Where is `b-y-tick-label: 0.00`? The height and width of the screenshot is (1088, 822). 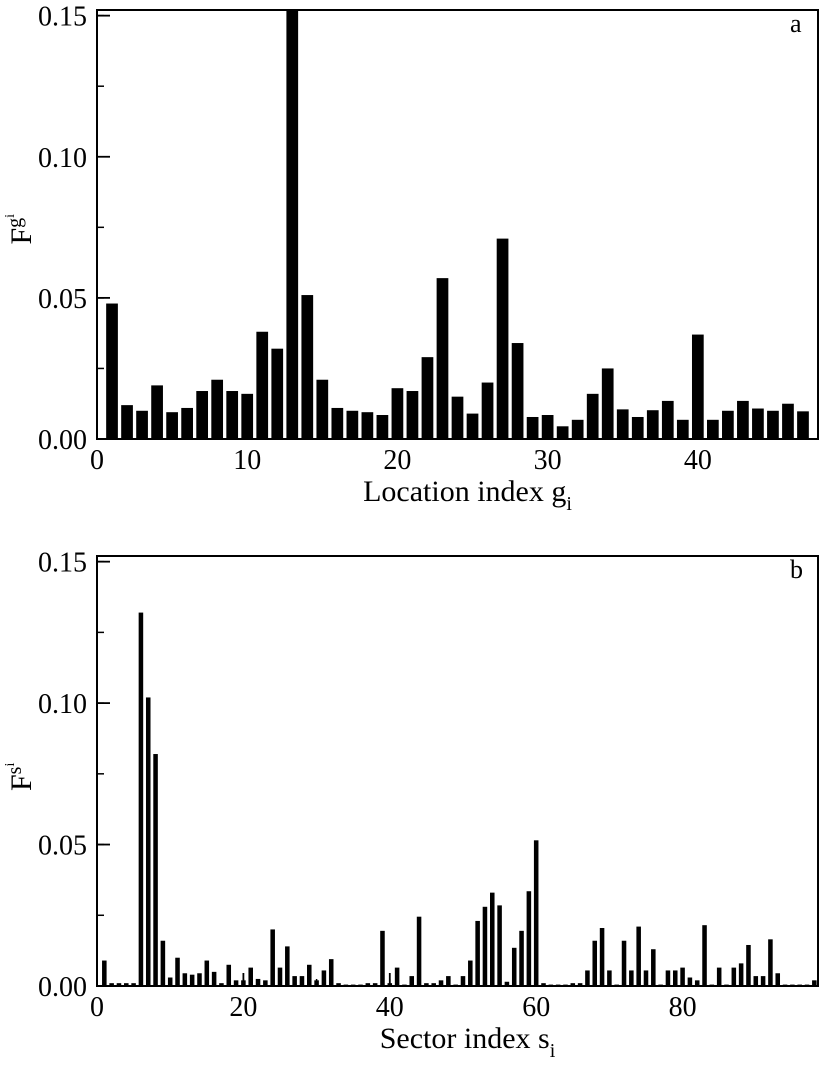 b-y-tick-label: 0.00 is located at coordinates (62, 987).